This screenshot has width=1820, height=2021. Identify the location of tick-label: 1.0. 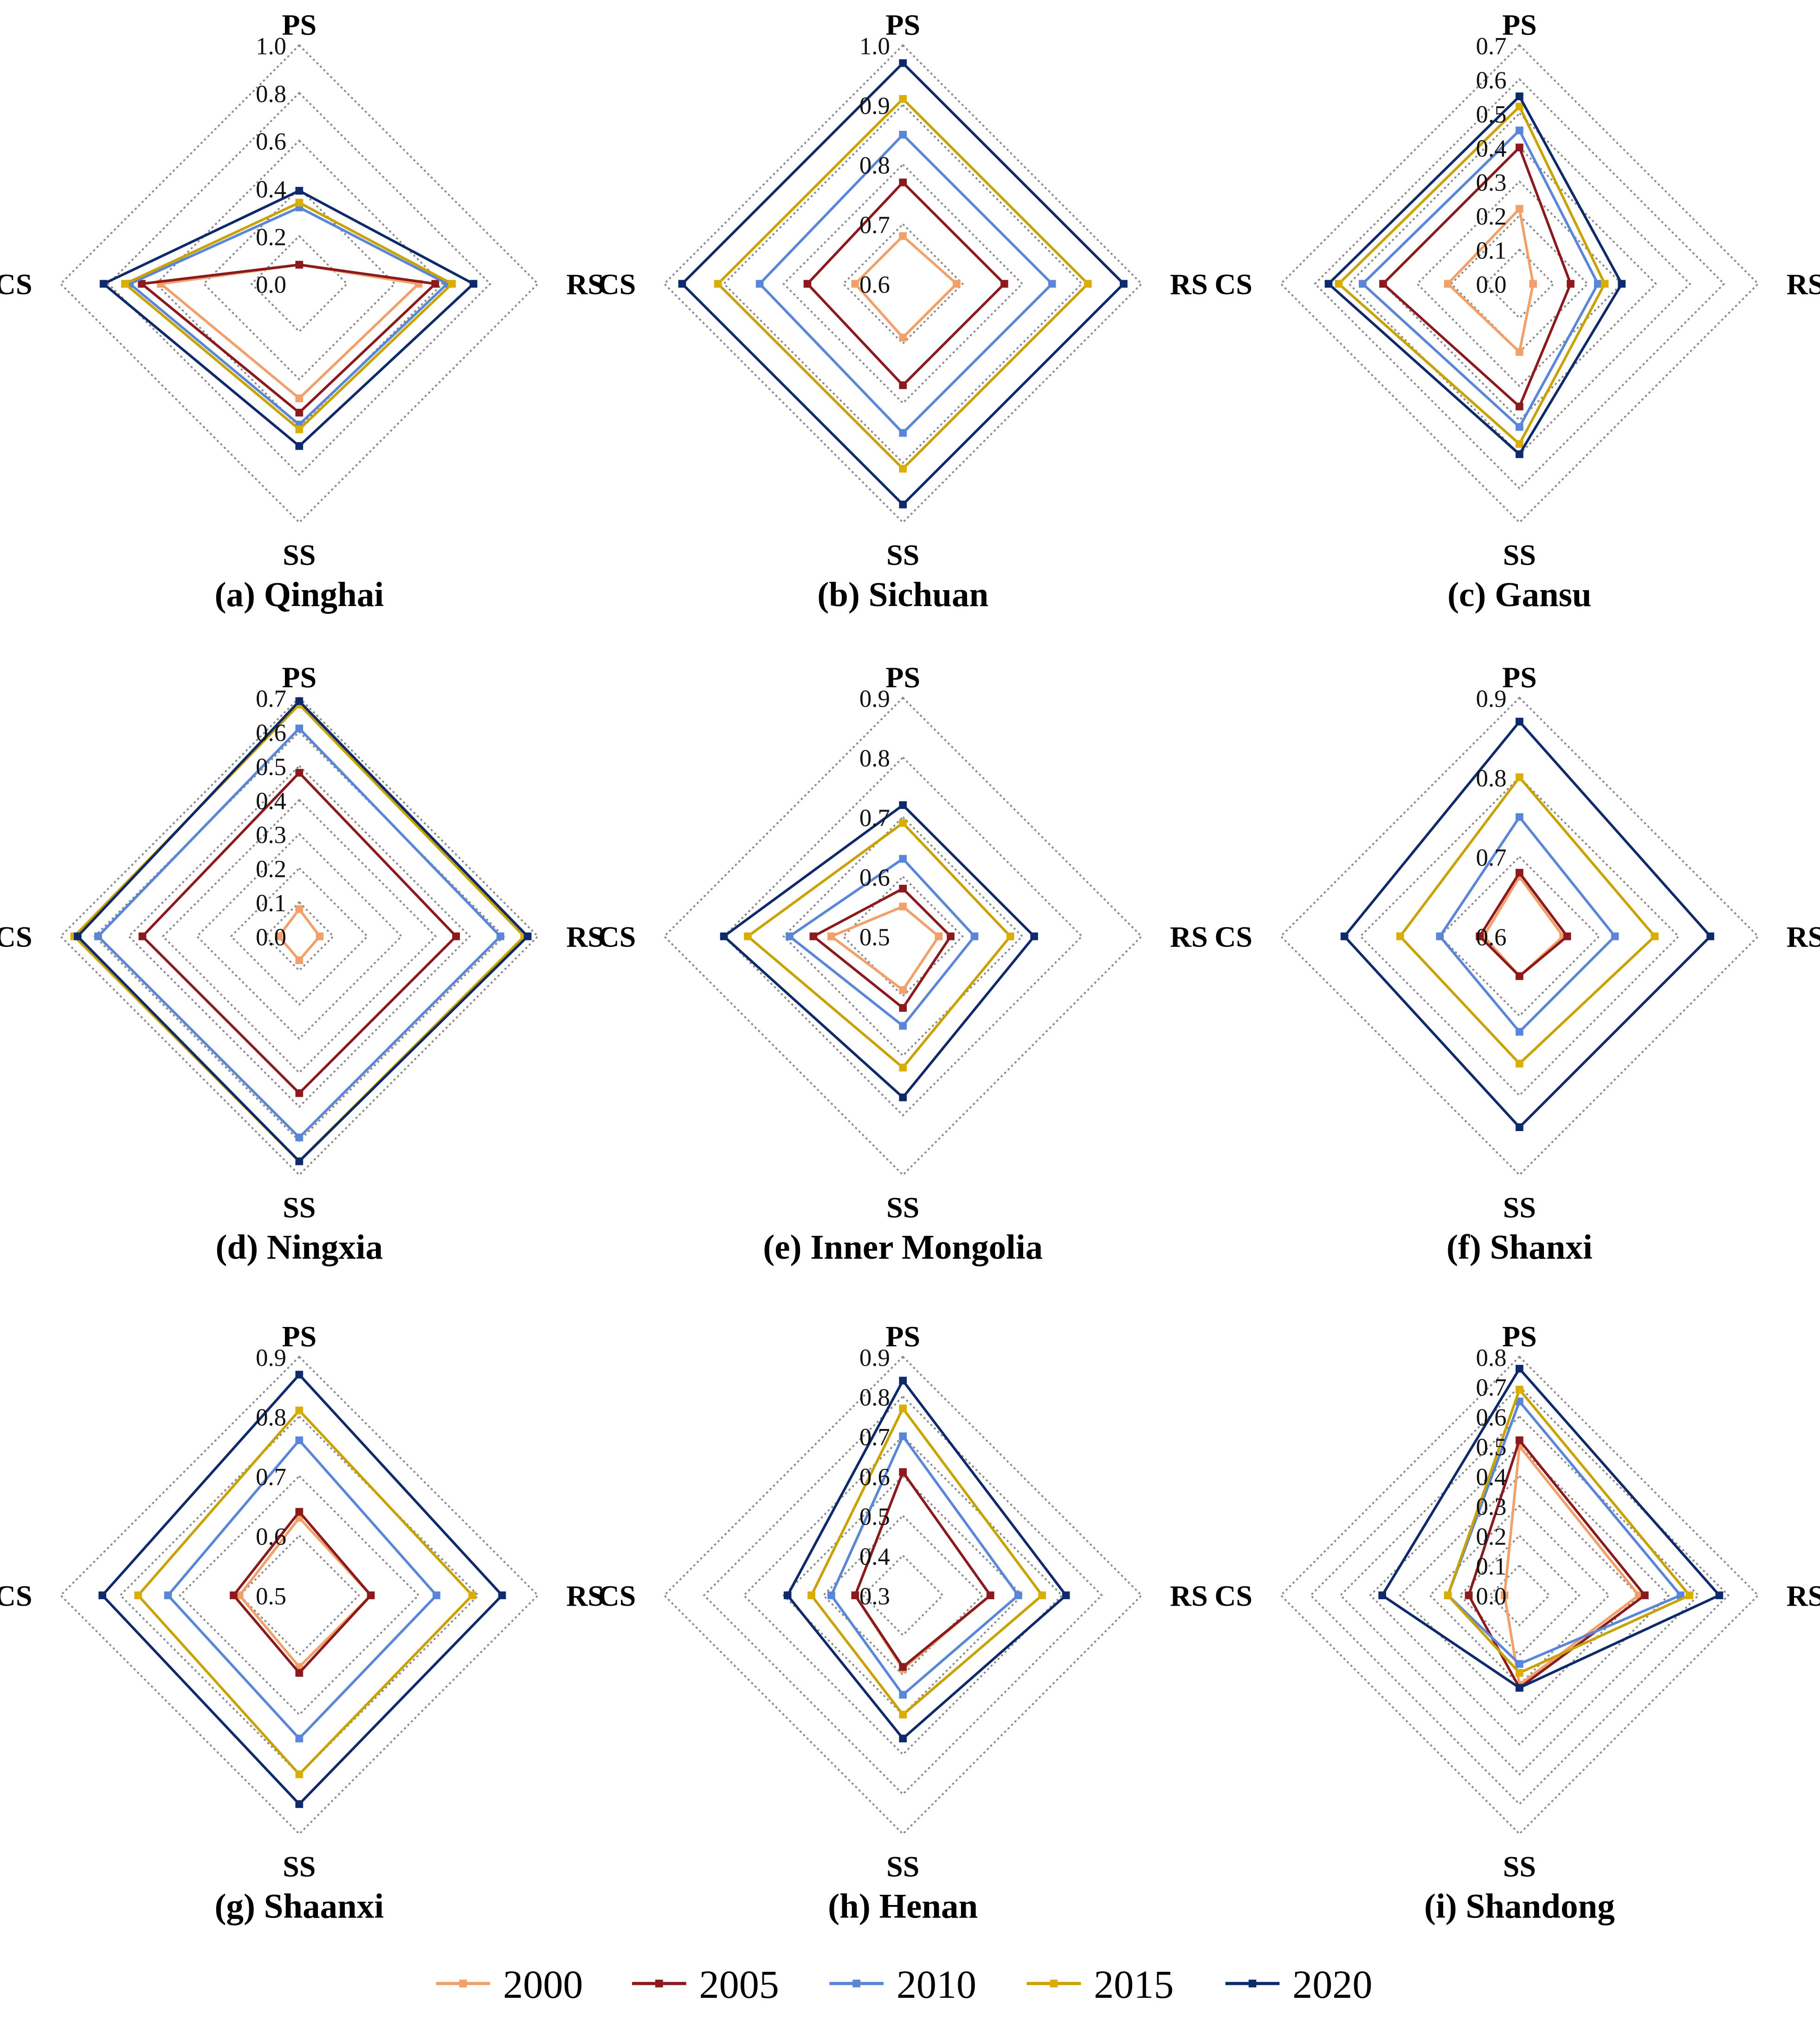
(874, 46).